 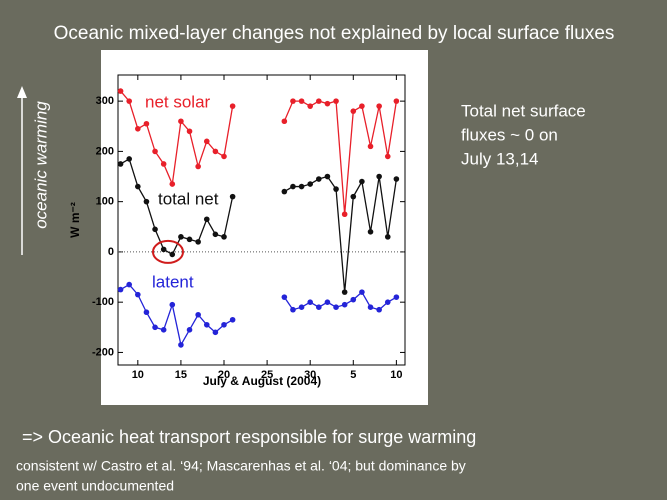 What do you see at coordinates (509, 134) in the screenshot?
I see `side-note: fluxes ~ 0 on` at bounding box center [509, 134].